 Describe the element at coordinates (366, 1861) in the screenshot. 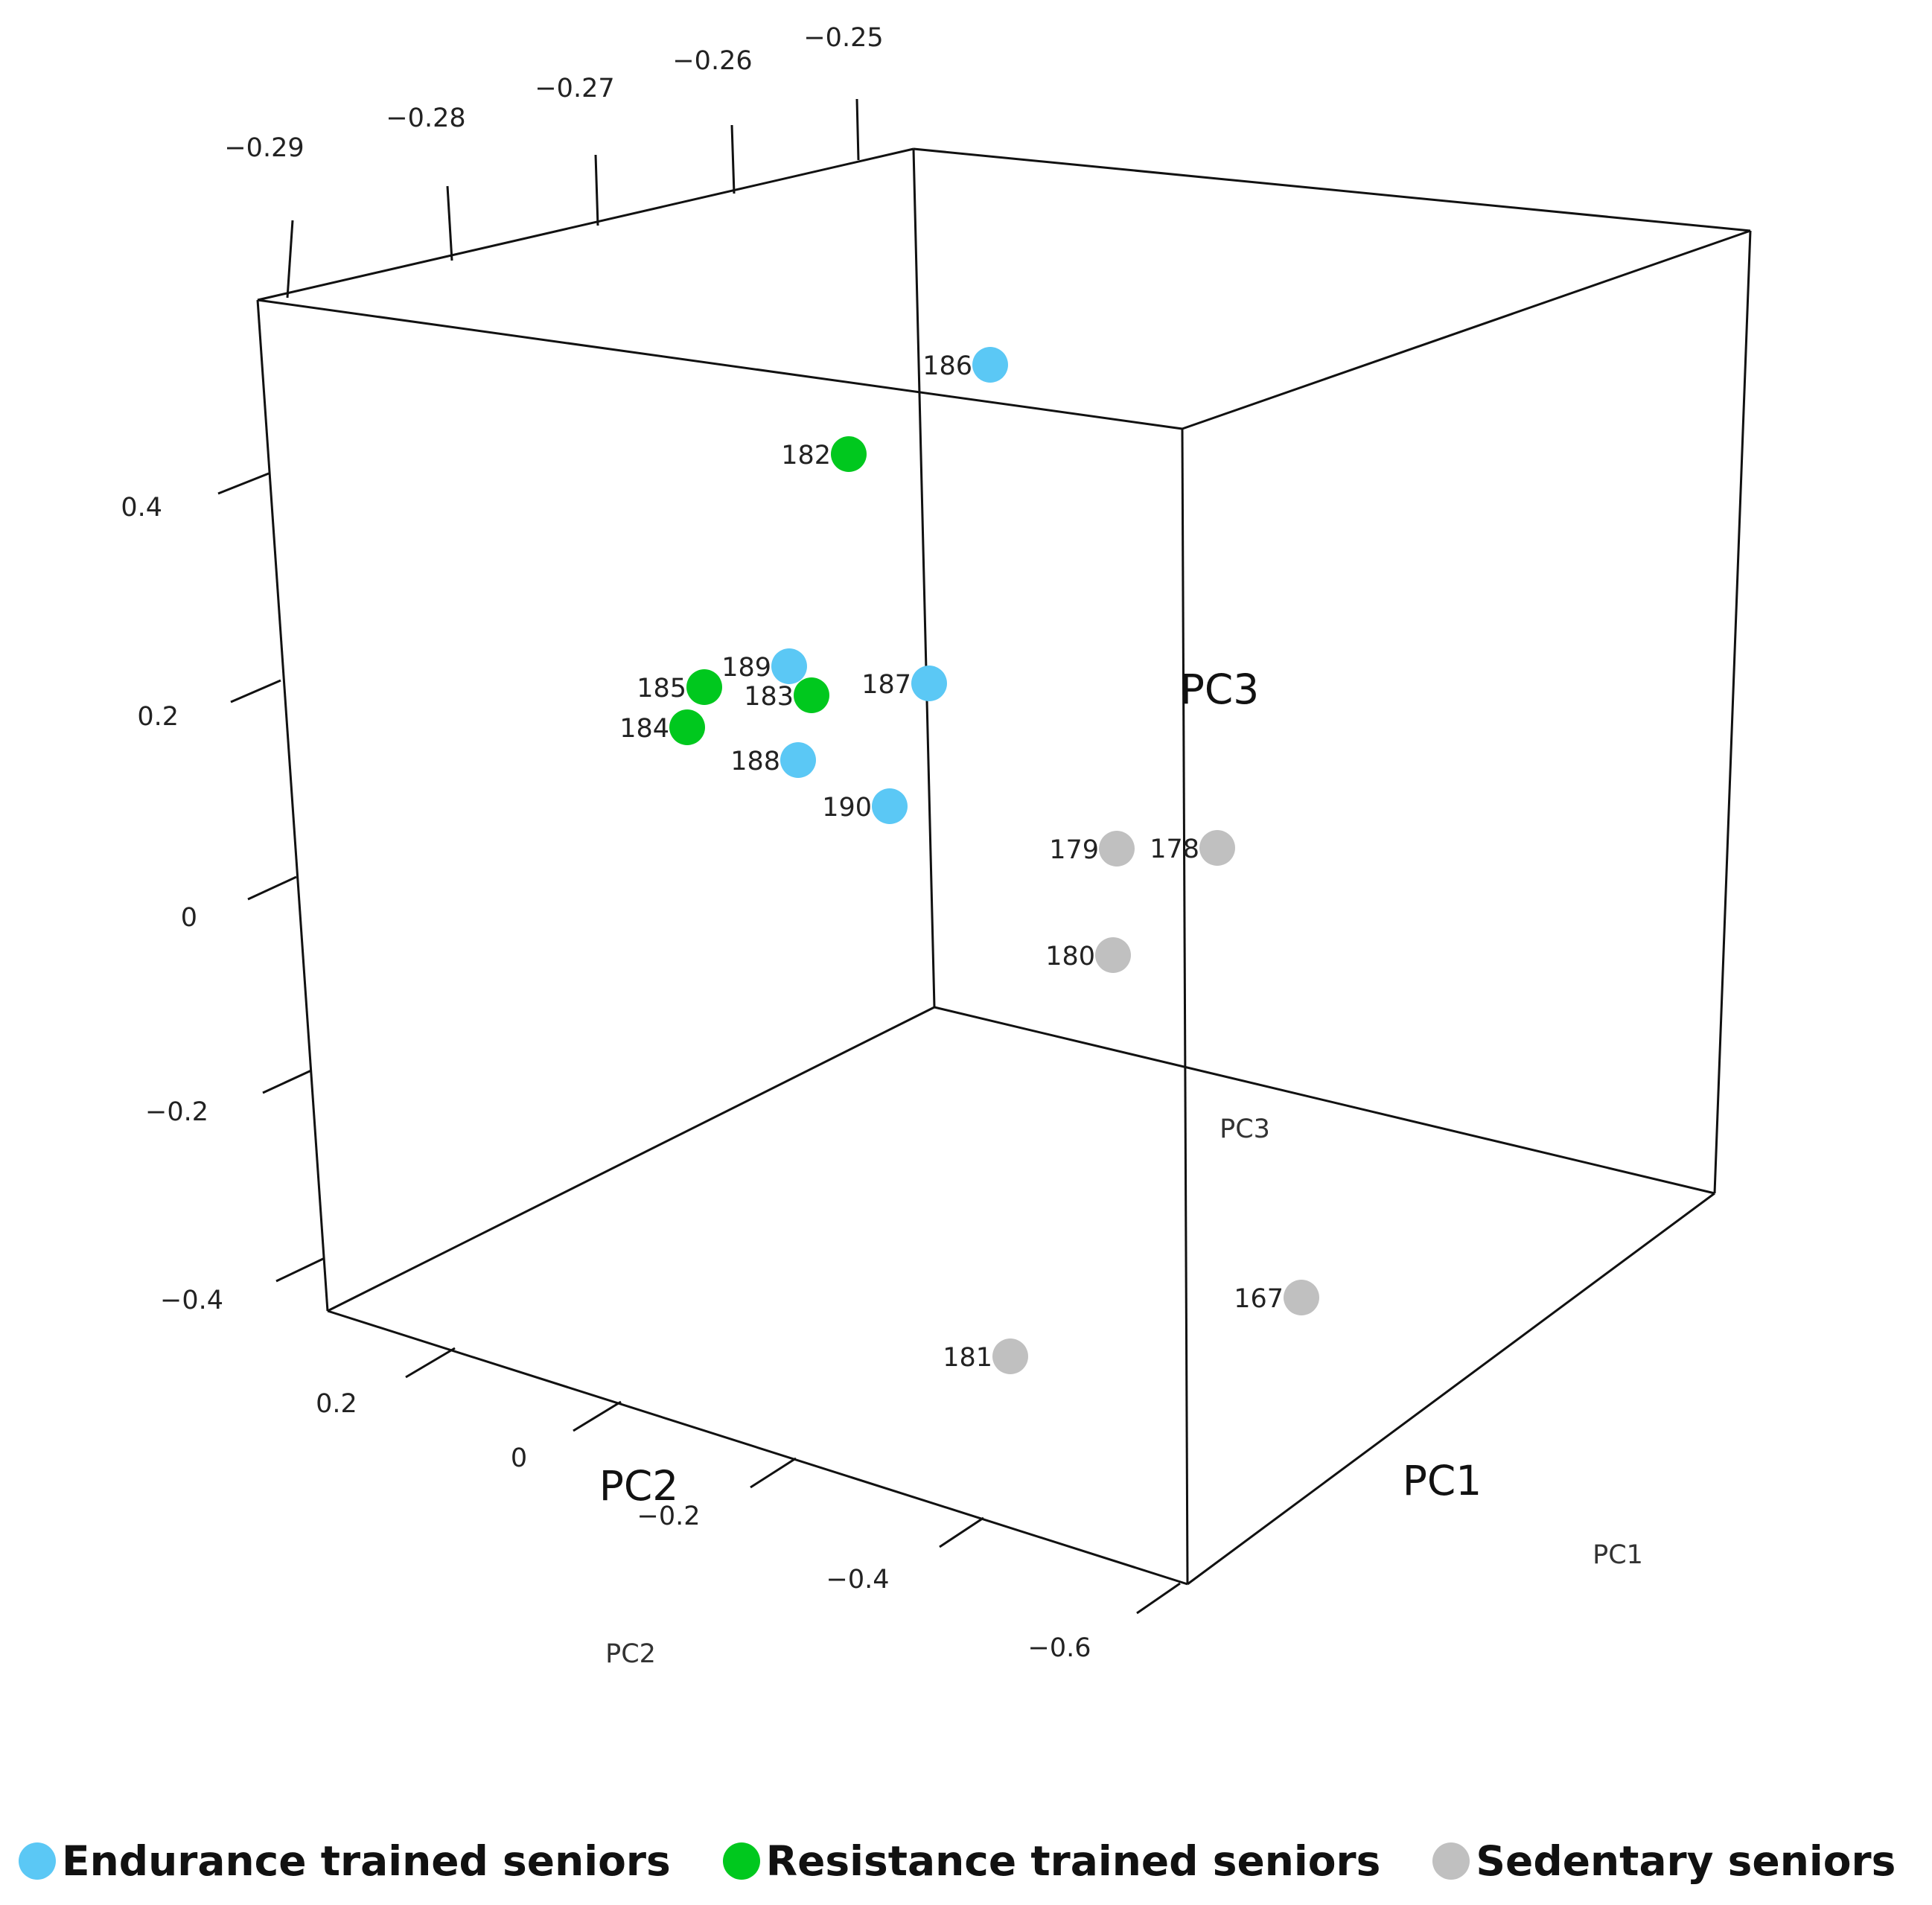

I see `legend-label: Endurance trained seniors` at that location.